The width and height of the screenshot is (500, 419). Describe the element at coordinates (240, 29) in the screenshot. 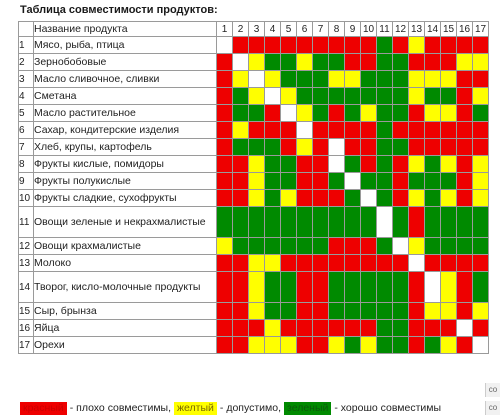

I see `column-header: 2` at that location.